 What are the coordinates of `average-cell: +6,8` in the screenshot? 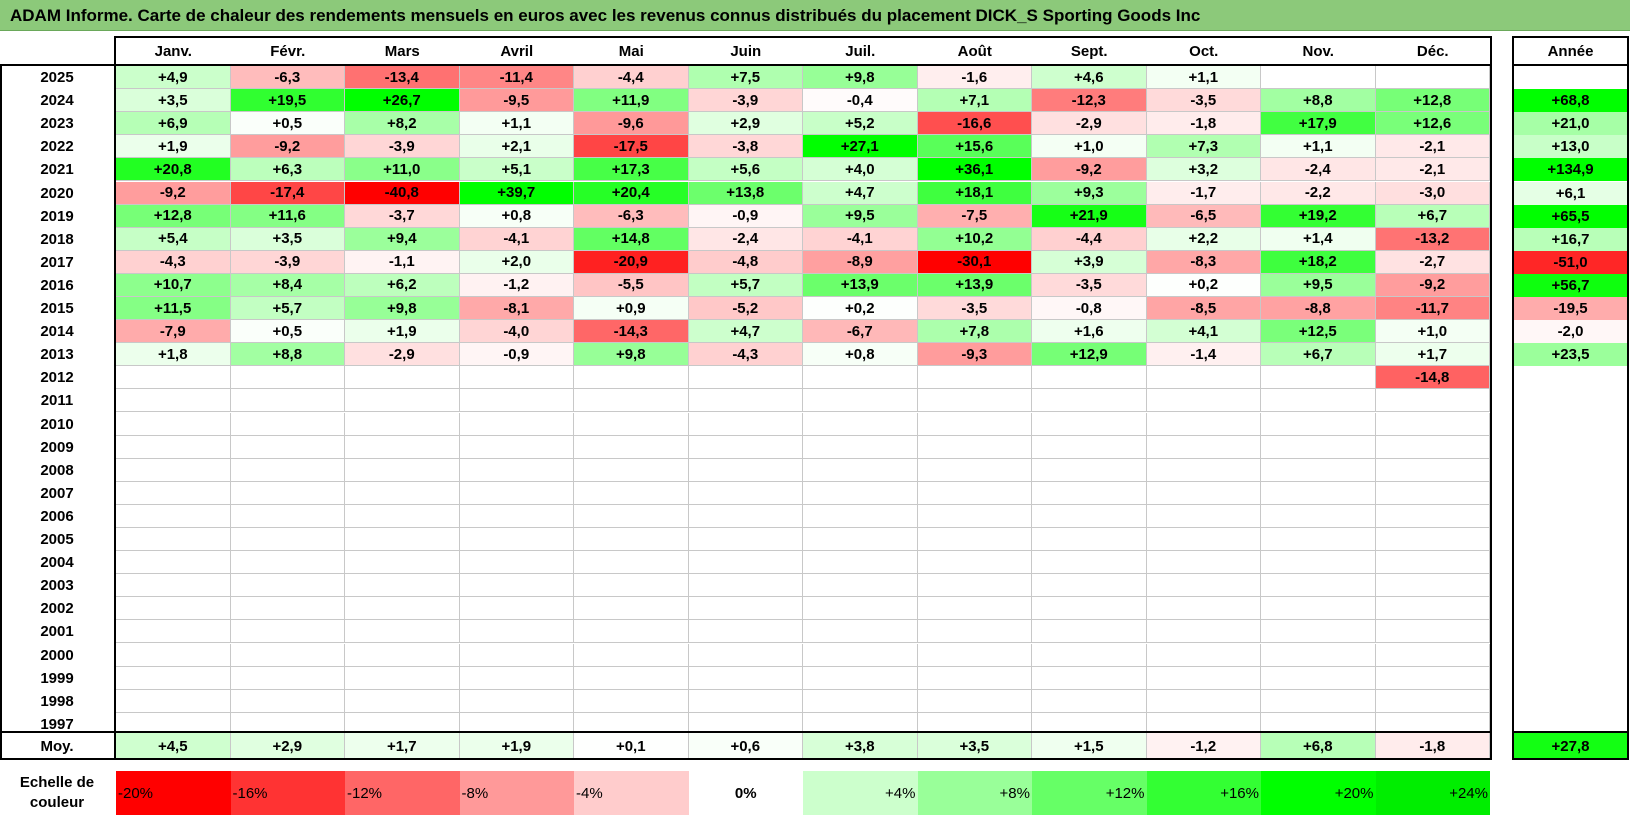 It's located at (1318, 746).